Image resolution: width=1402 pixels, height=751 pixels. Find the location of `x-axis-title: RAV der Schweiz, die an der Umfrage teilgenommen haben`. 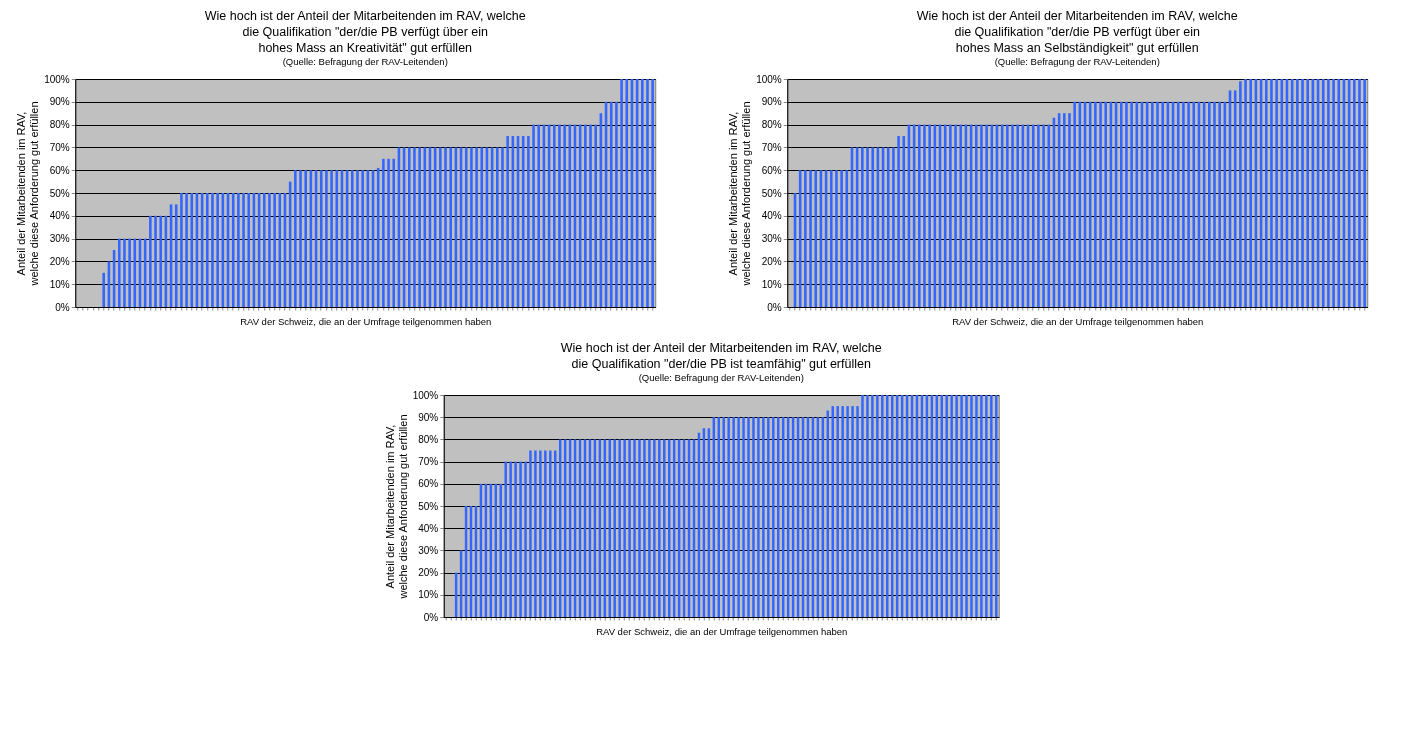

x-axis-title: RAV der Schweiz, die an der Umfrage teilgenommen haben is located at coordinates (722, 631).